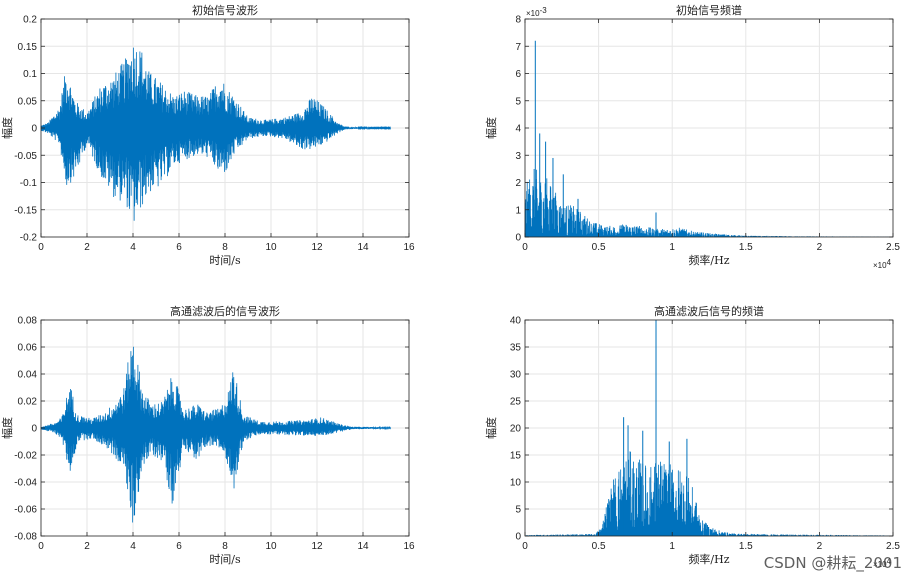 The image size is (914, 579). Describe the element at coordinates (29, 238) in the screenshot. I see `y-tick-label: -0.2` at that location.